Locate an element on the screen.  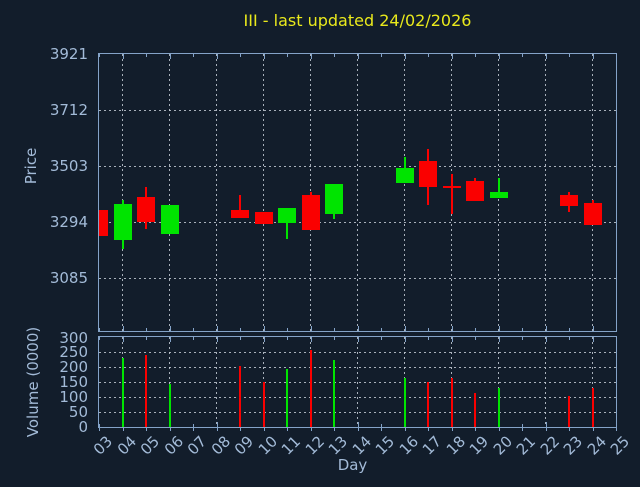
volume-tick-label: 150 is located at coordinates (73, 382).